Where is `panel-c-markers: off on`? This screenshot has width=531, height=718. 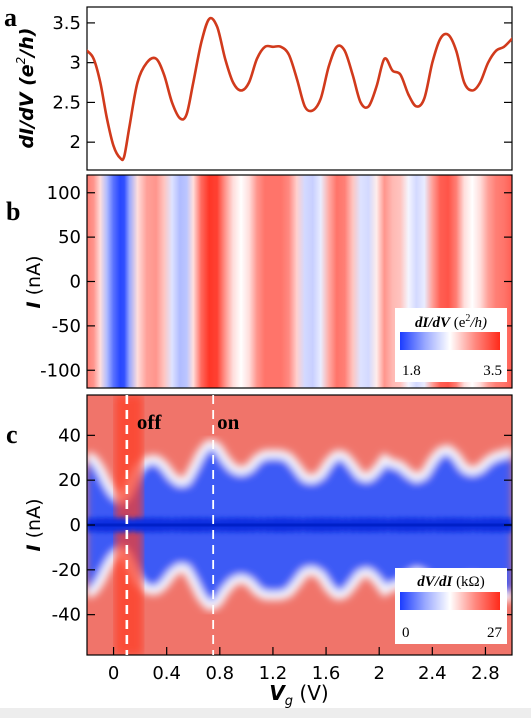 panel-c-markers: off on is located at coordinates (182, 525).